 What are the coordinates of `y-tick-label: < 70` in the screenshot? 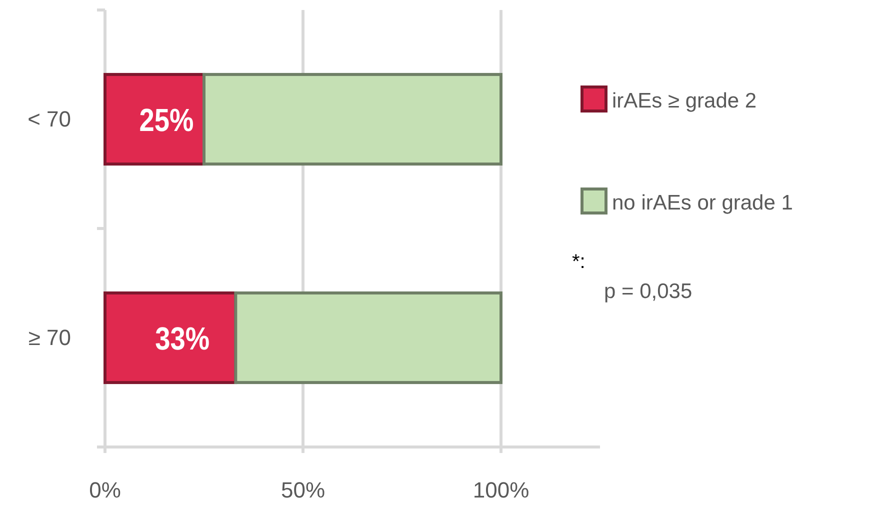 It's located at (49, 119).